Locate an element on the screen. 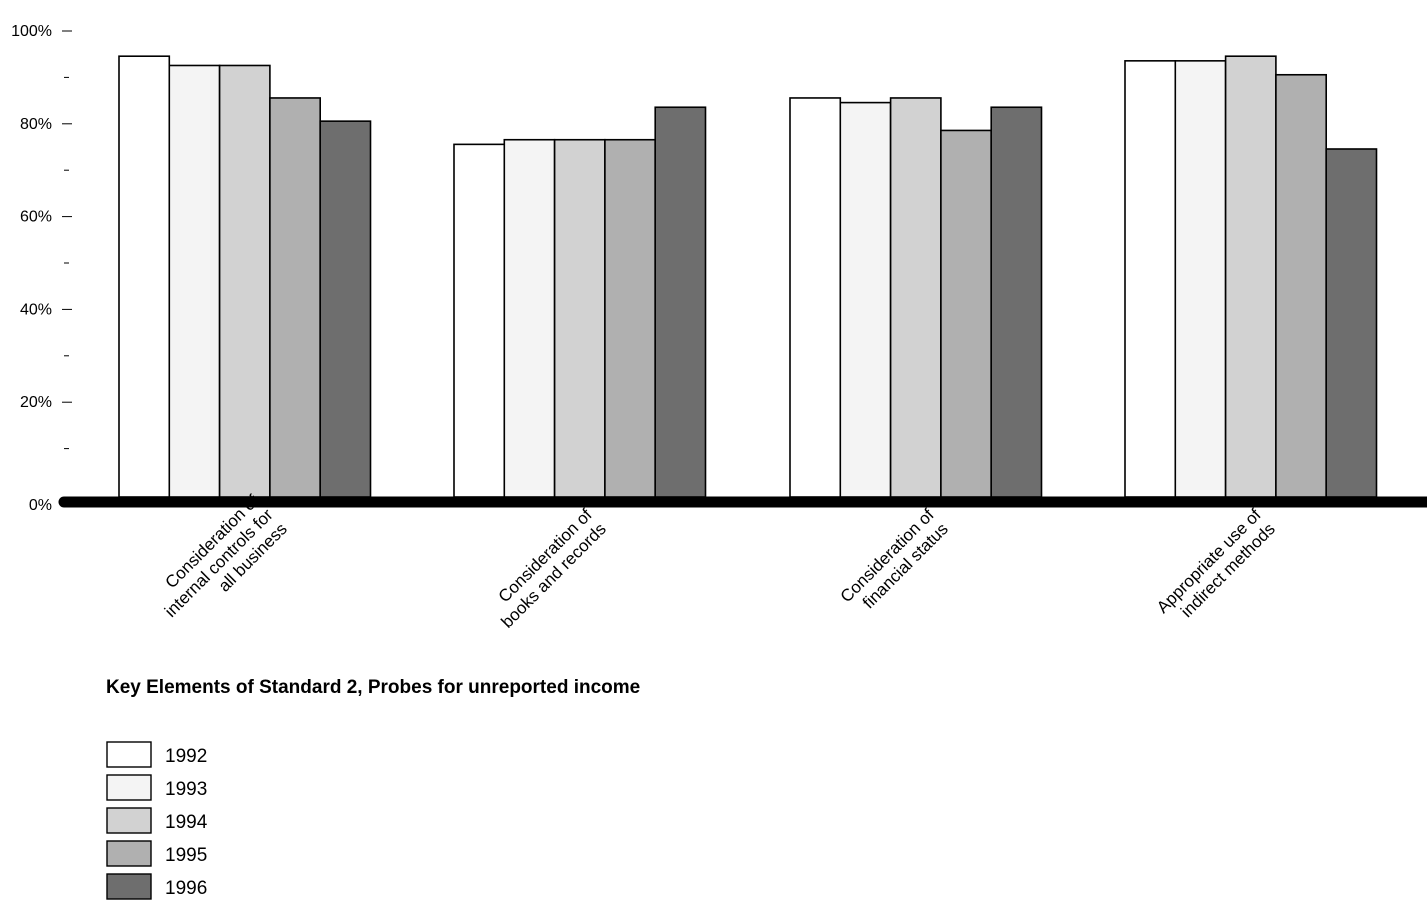  y-tick-label: 80% is located at coordinates (36, 124).